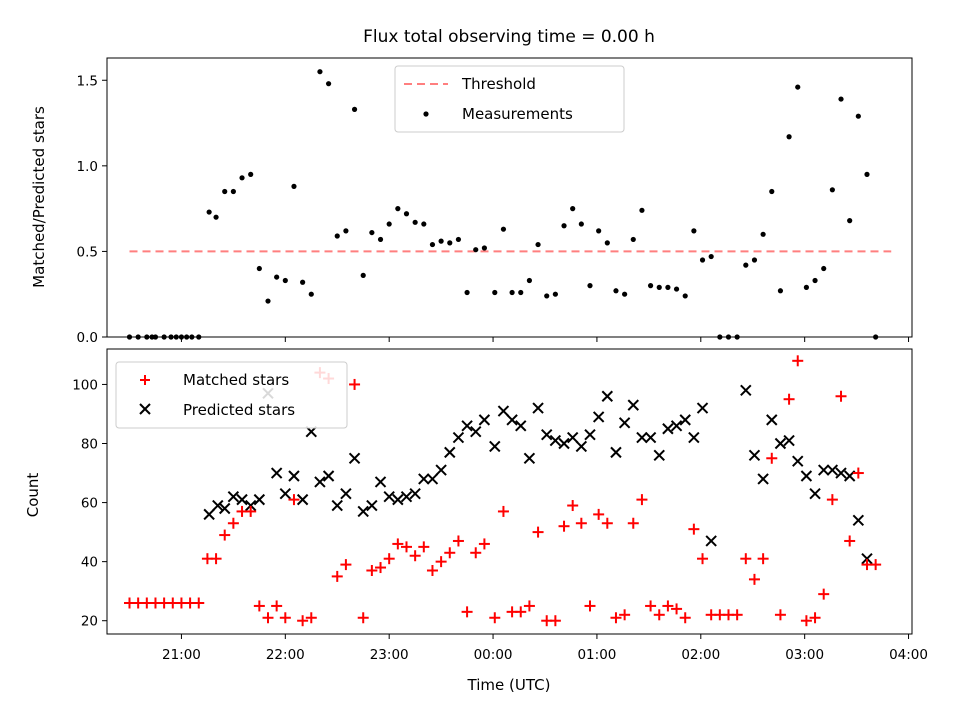 This screenshot has width=960, height=720. I want to click on predicted-legend-label: Predicted stars, so click(239, 410).